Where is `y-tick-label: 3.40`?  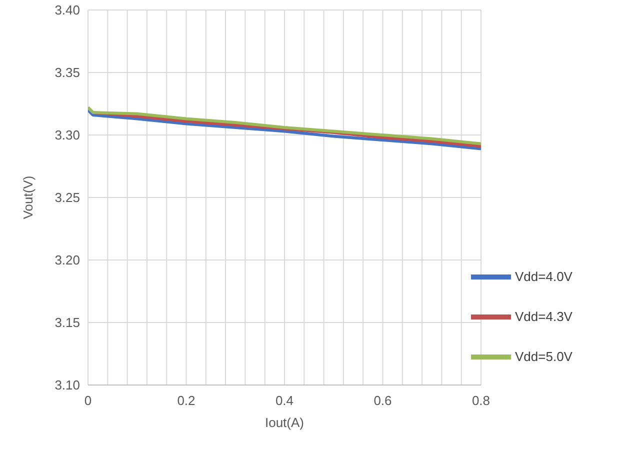 y-tick-label: 3.40 is located at coordinates (67, 10).